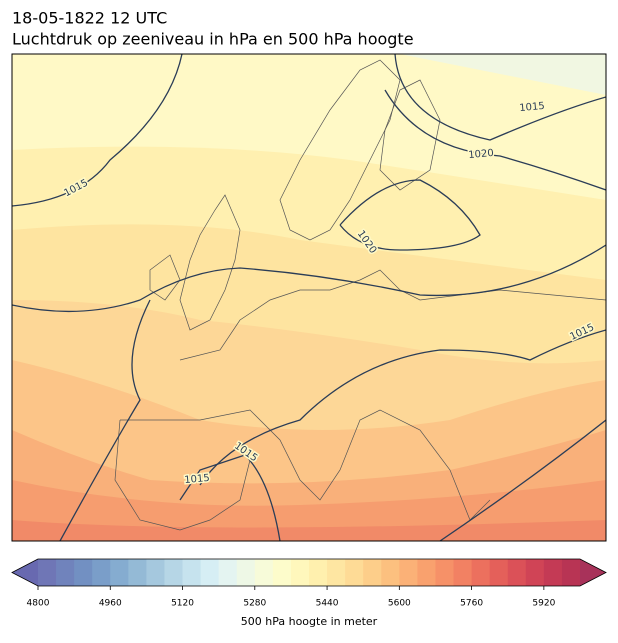  I want to click on colorbar-outline, so click(309, 572).